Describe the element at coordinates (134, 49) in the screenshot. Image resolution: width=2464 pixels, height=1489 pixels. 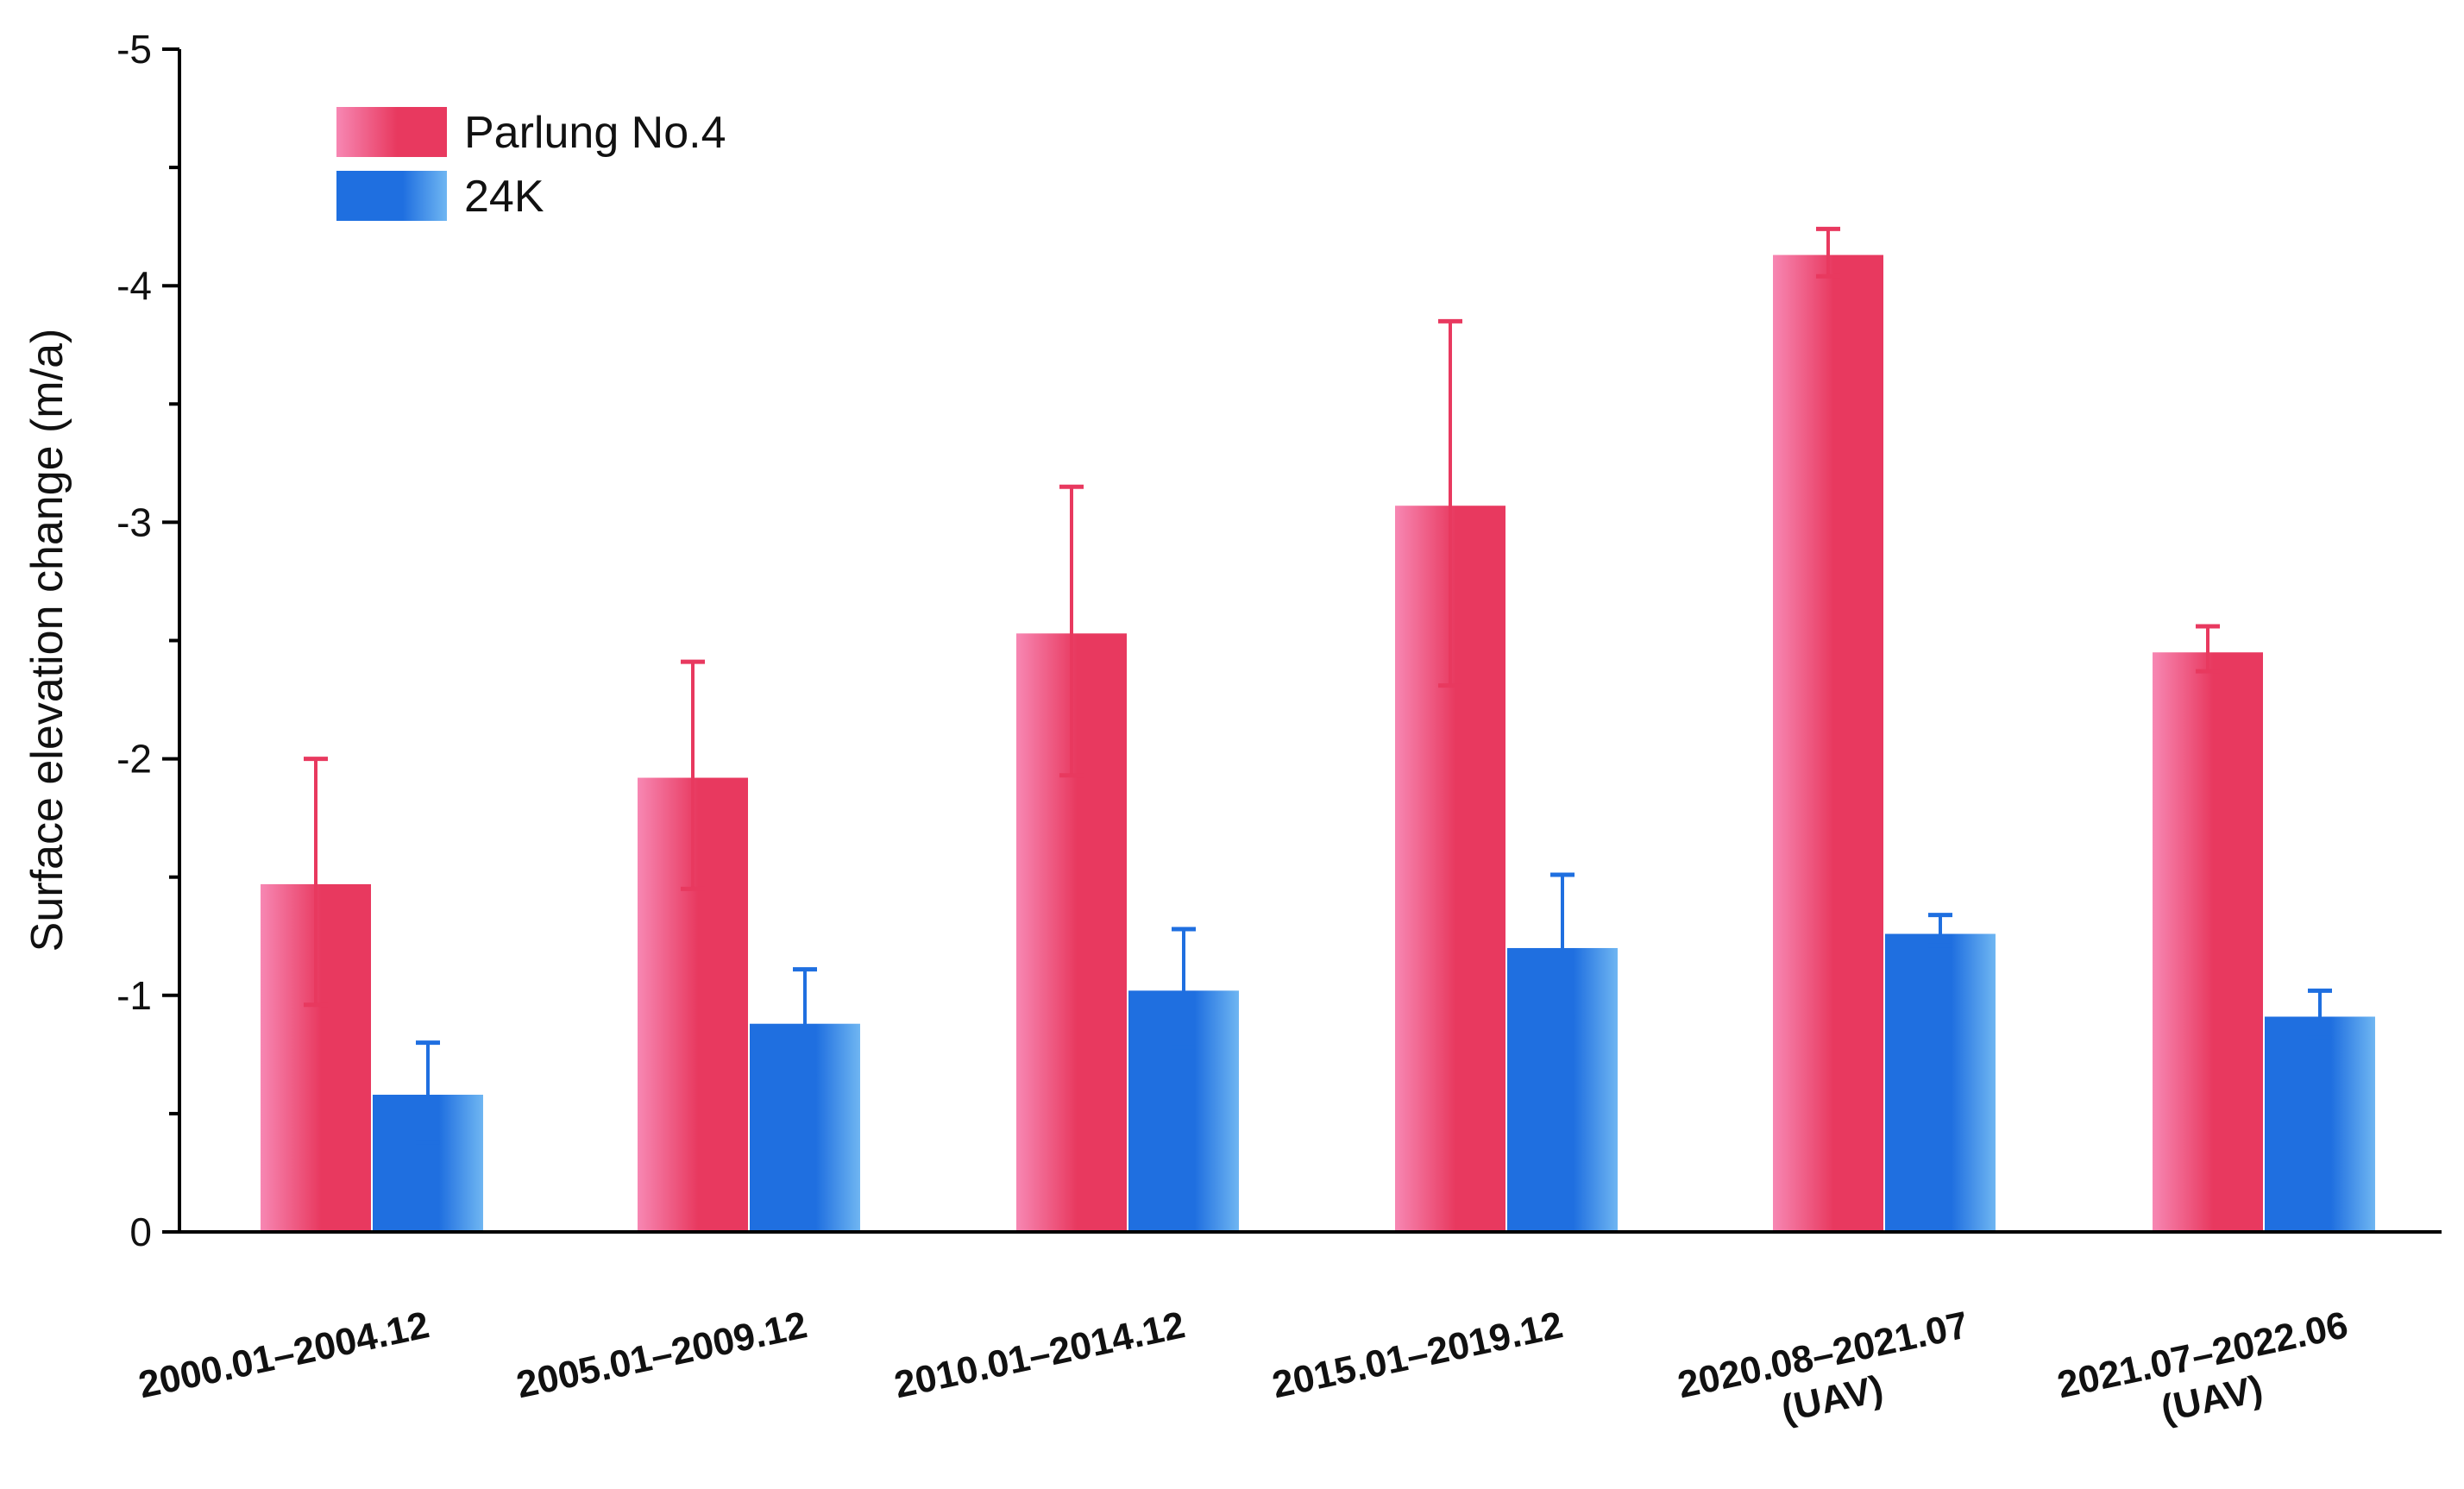
I see `y-tick-label: -5` at that location.